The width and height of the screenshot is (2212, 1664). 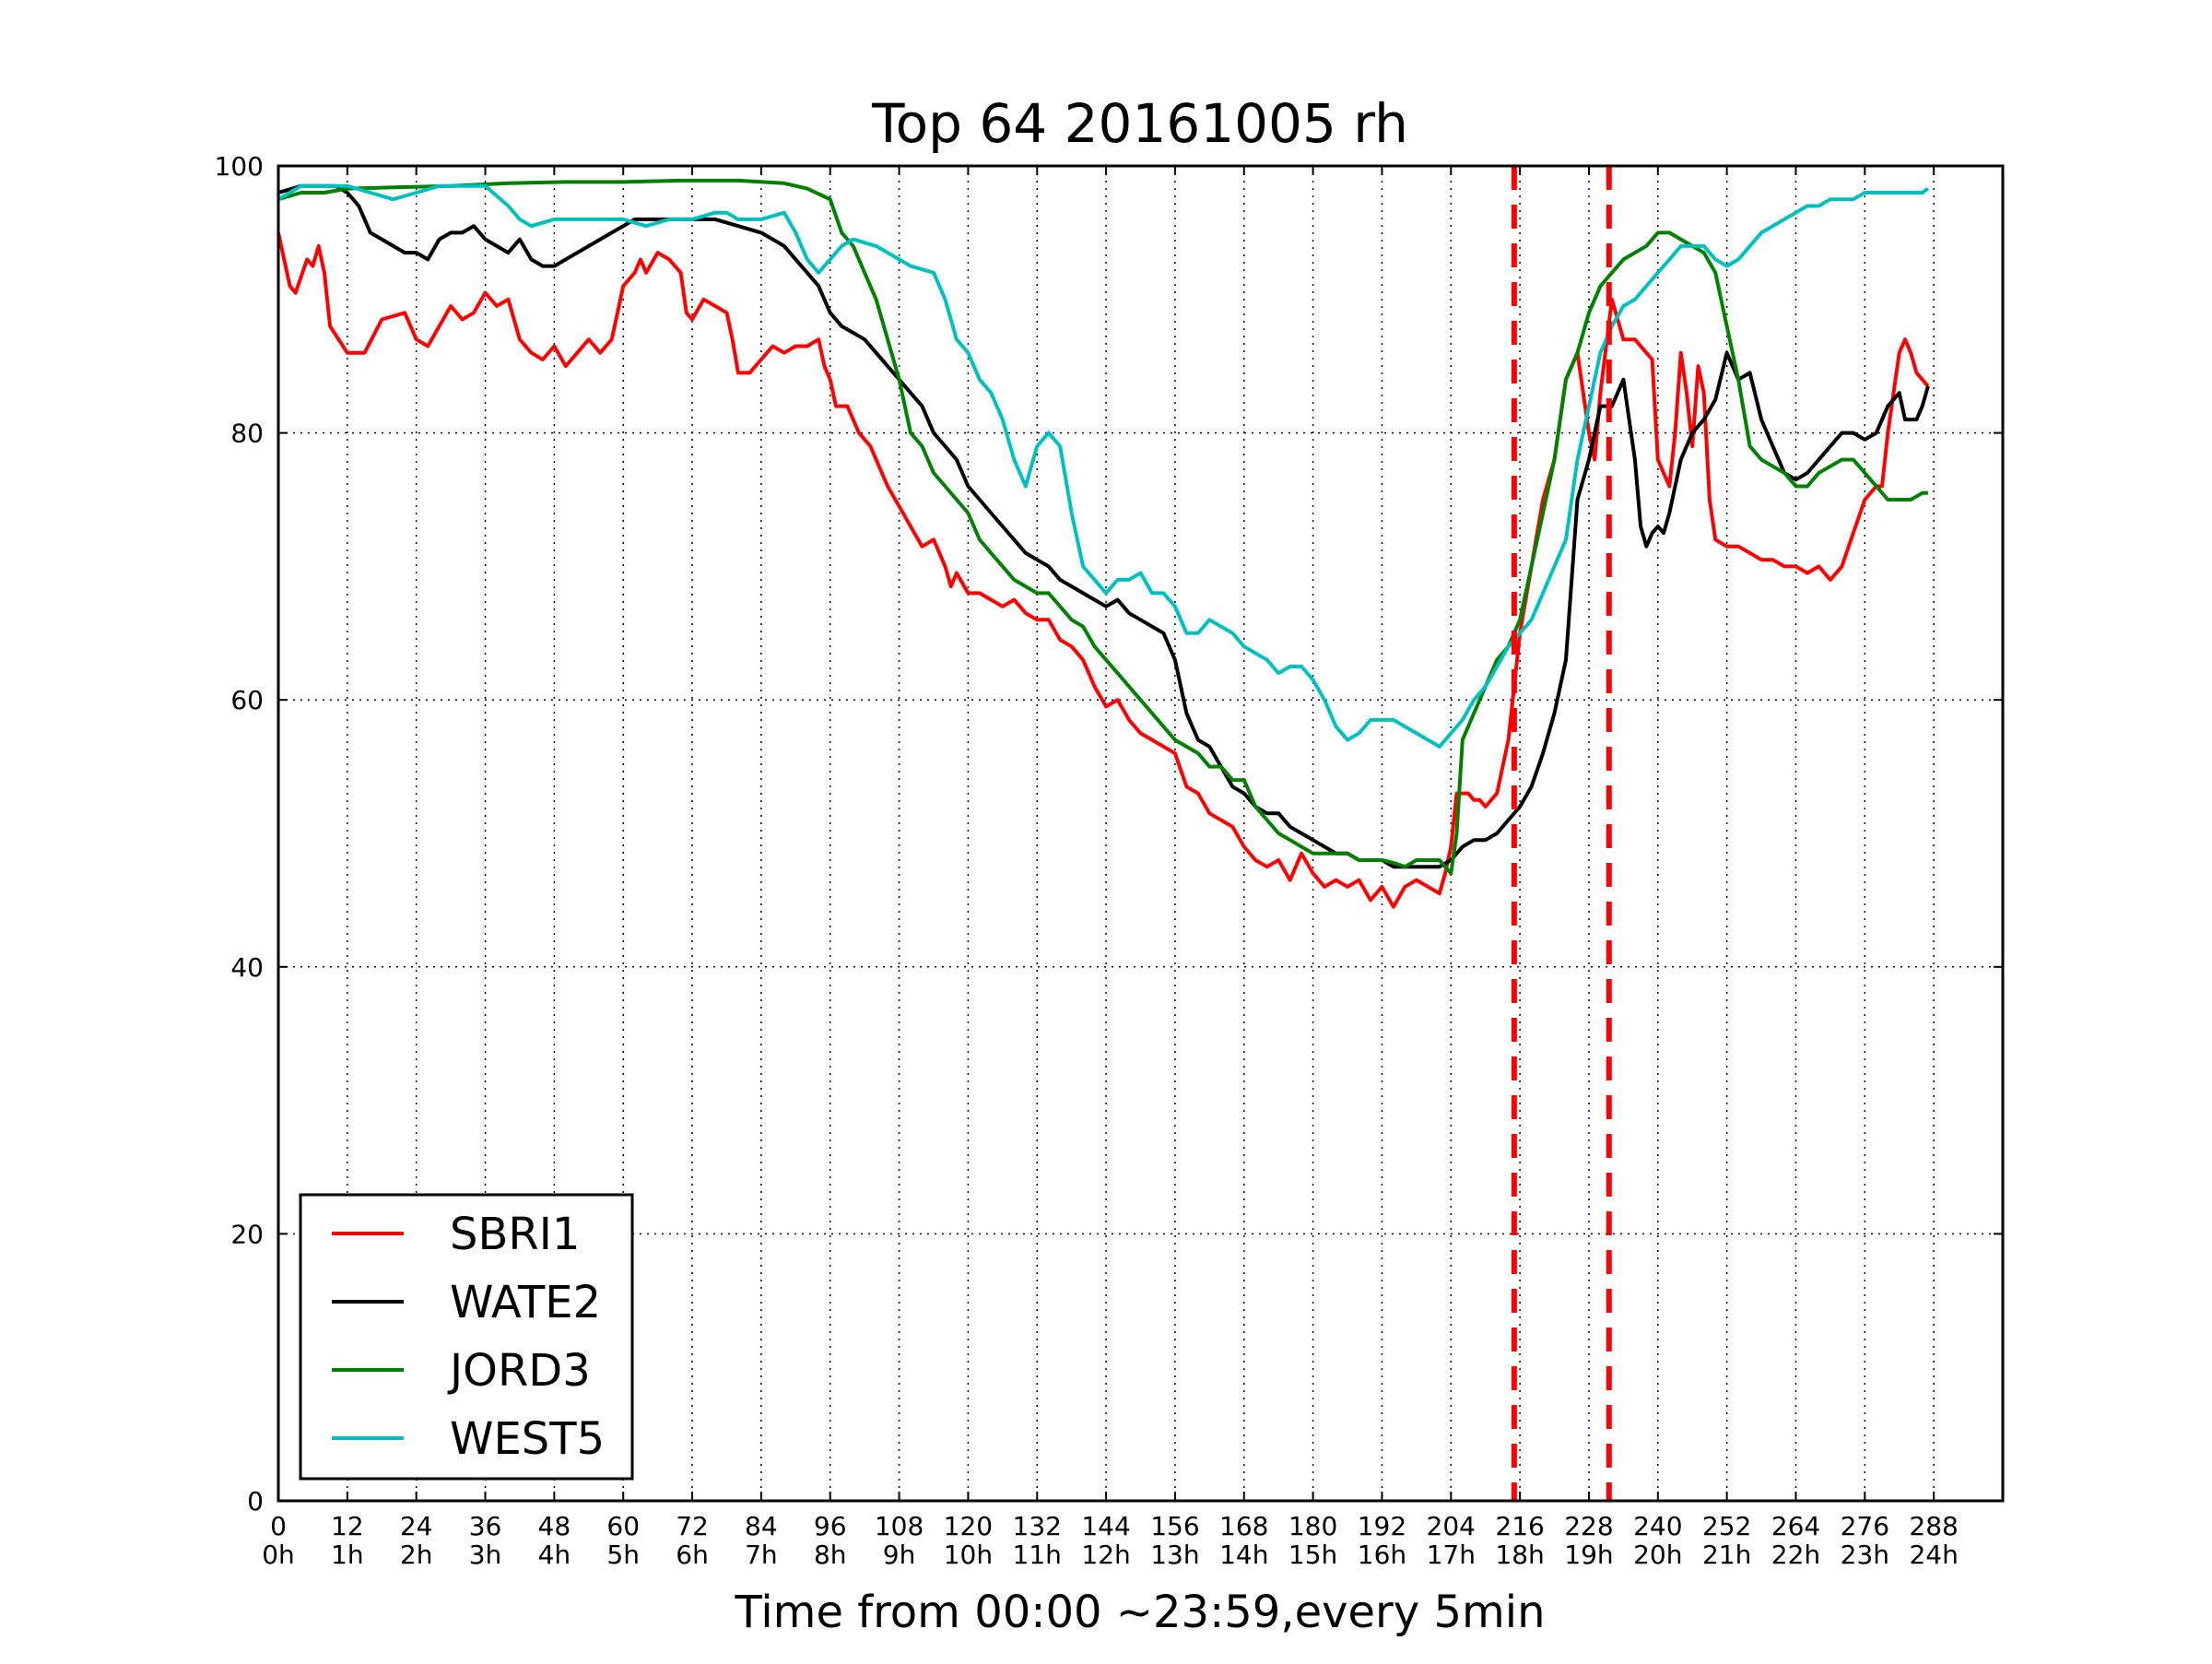 What do you see at coordinates (1657, 1555) in the screenshot?
I see `x-tick-sublabel: 20h` at bounding box center [1657, 1555].